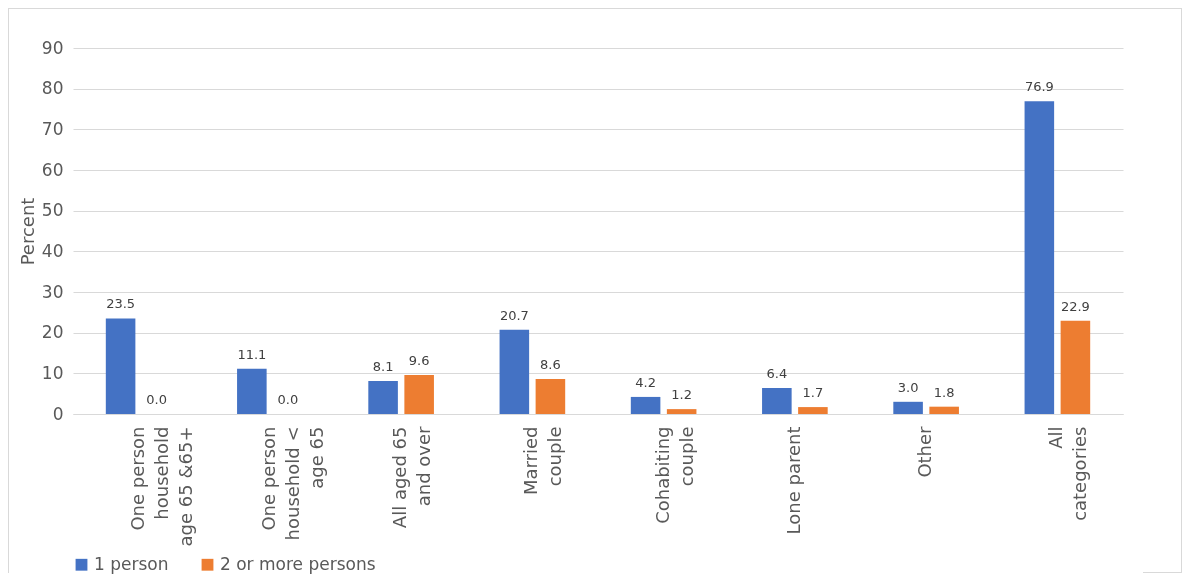  What do you see at coordinates (52, 291) in the screenshot?
I see `y-tick-label: 30` at bounding box center [52, 291].